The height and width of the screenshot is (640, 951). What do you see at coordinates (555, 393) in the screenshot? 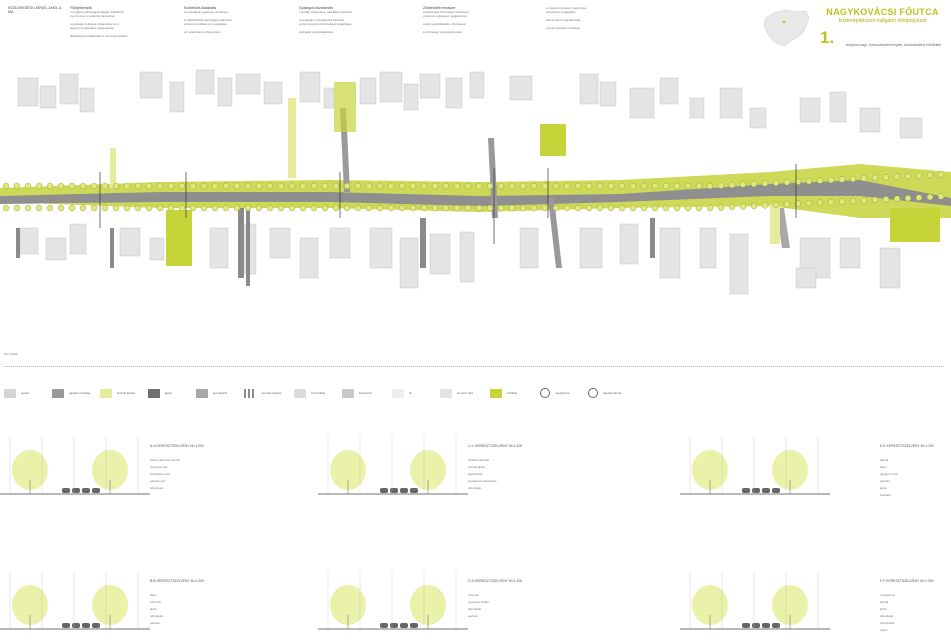
I see `legend-item: meglévő fa` at bounding box center [555, 393].